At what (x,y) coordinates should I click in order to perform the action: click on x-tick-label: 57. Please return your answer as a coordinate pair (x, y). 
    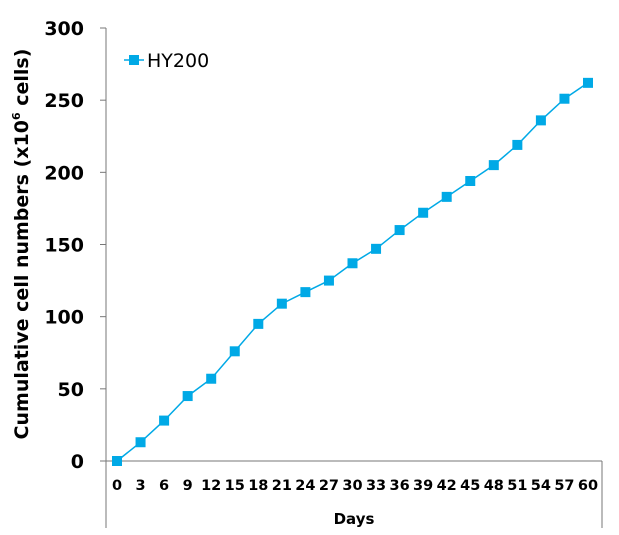
    Looking at the image, I should click on (564, 486).